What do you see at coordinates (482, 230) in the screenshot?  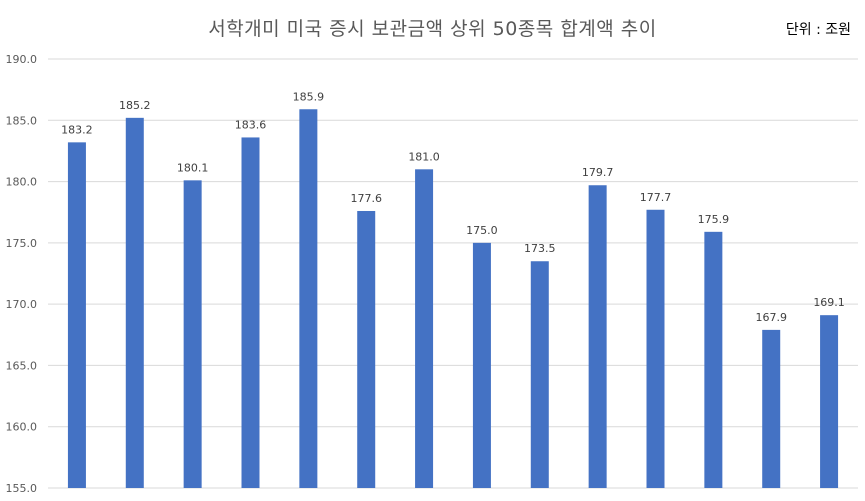 I see `bar-data-label: 175.0` at bounding box center [482, 230].